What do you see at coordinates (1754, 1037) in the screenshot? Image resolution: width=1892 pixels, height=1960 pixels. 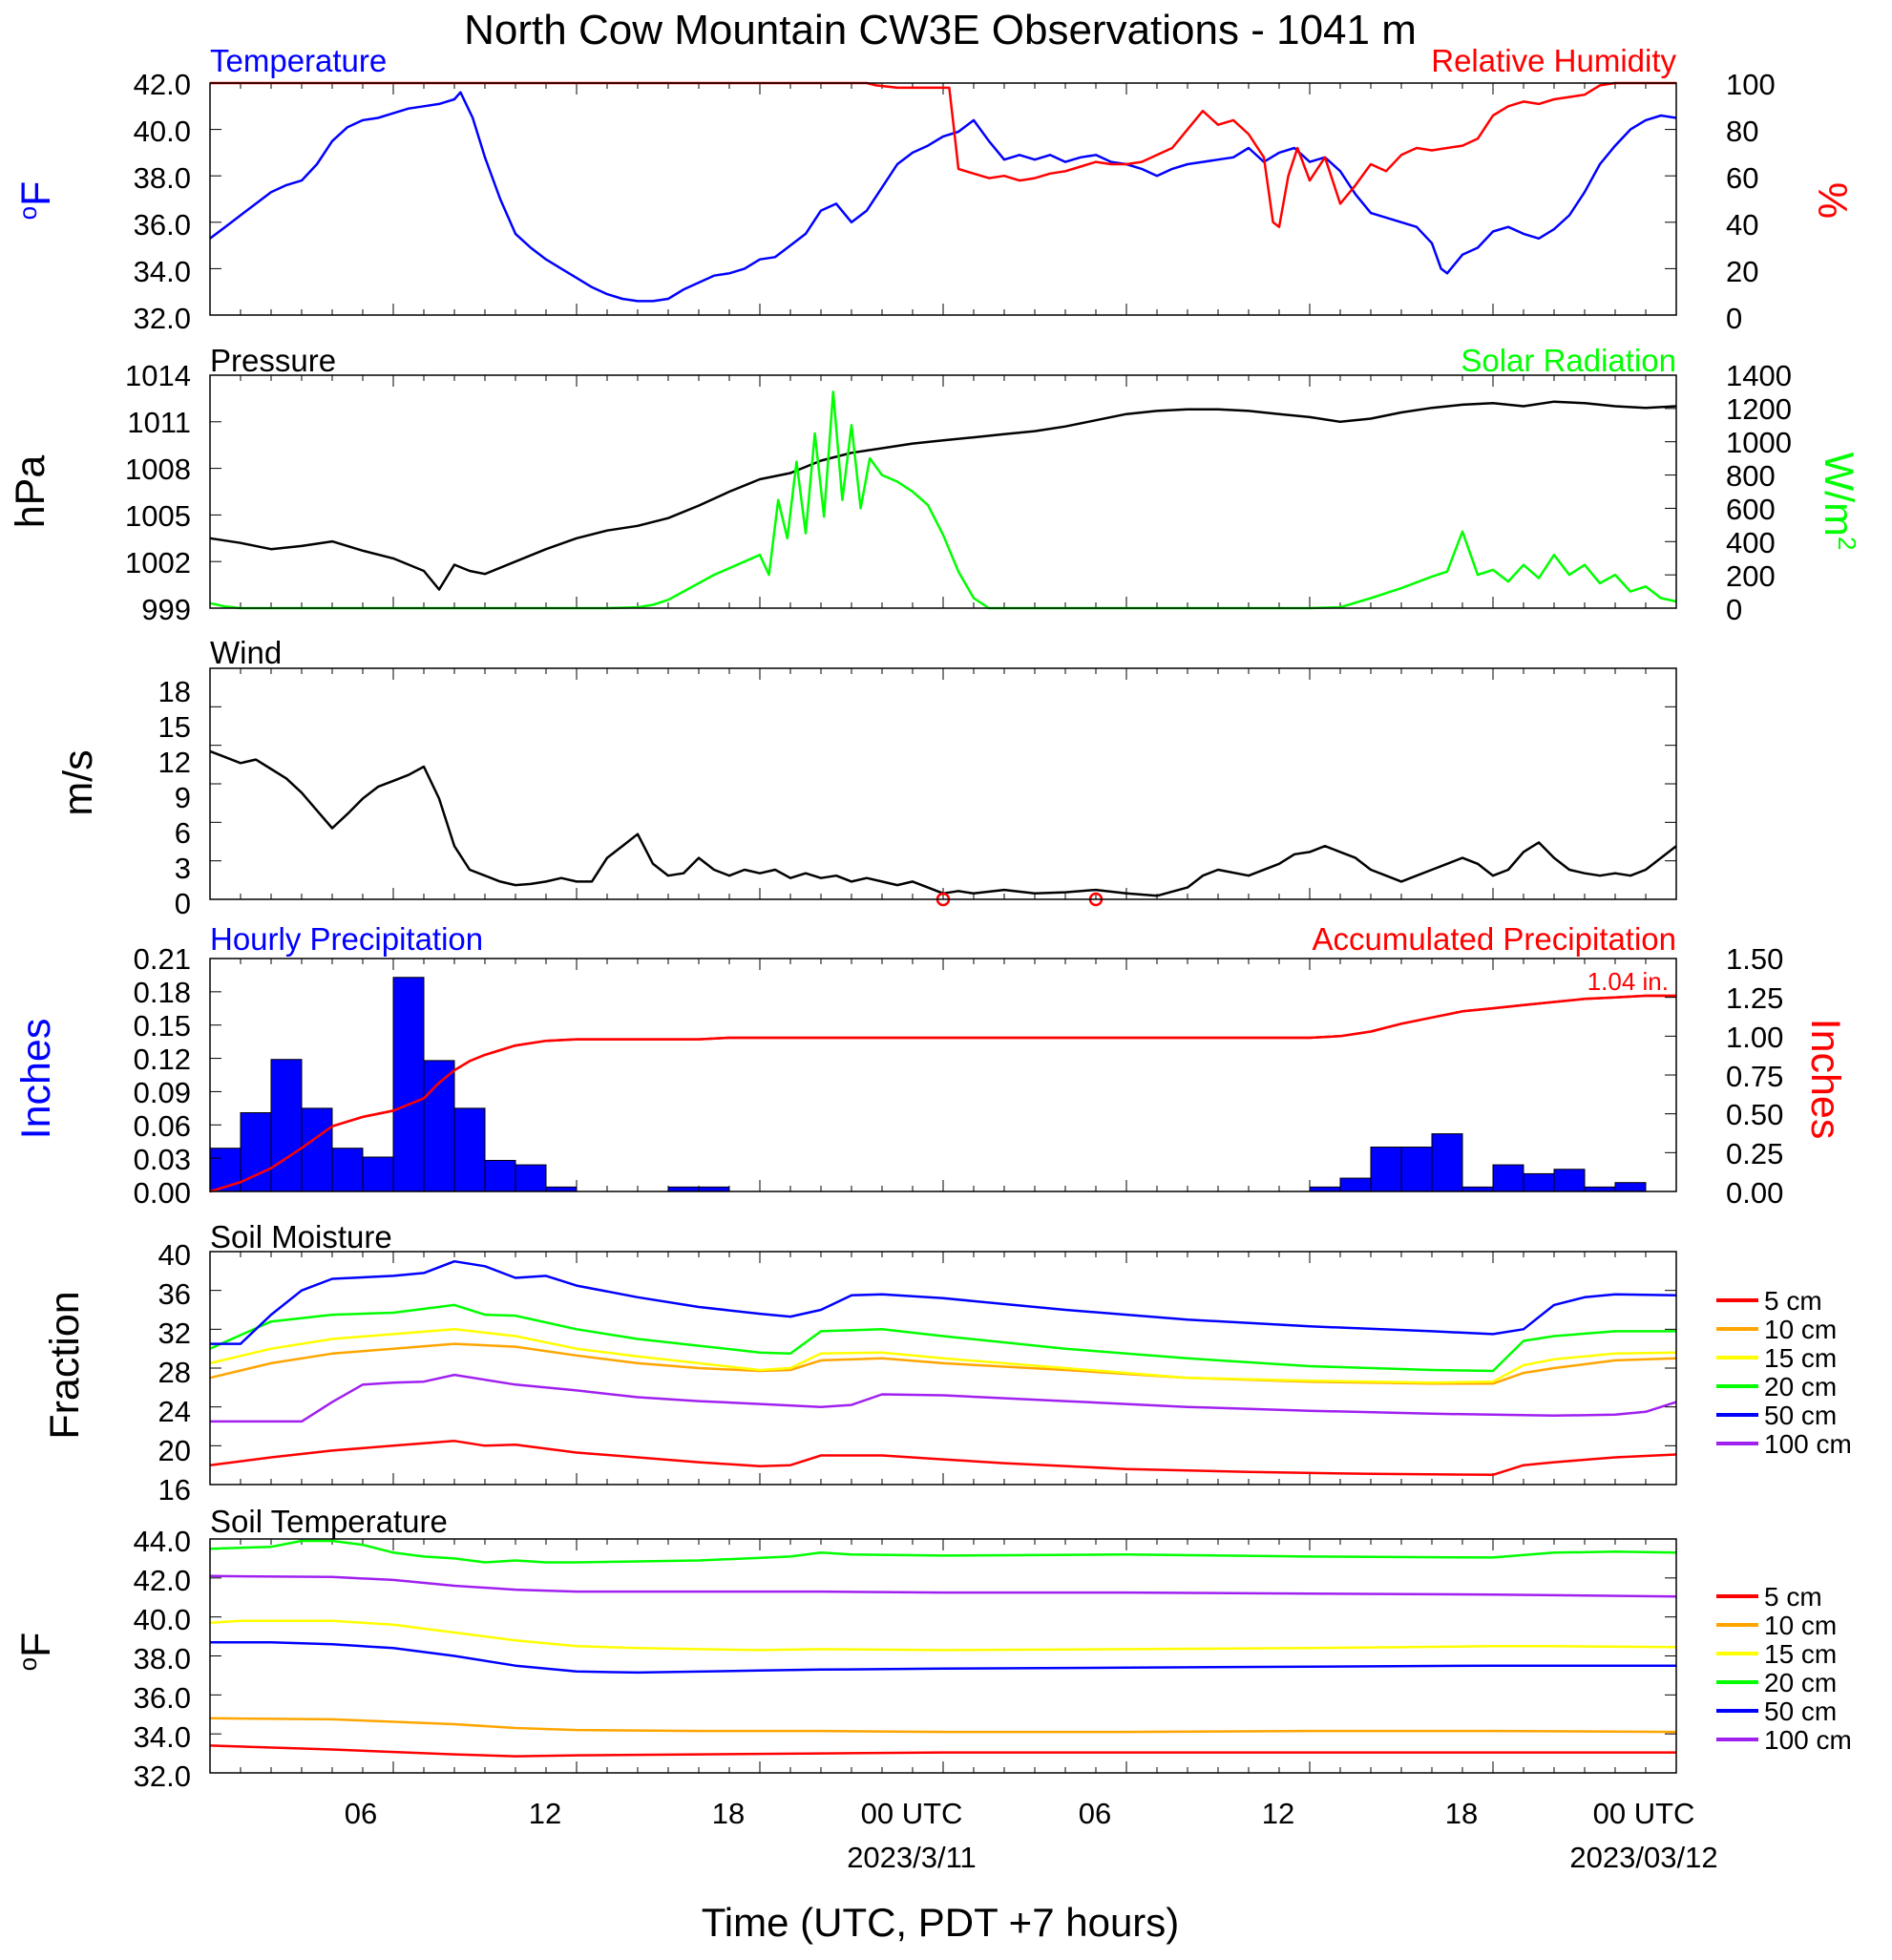 I see `y-tick-label-right: 1.00` at bounding box center [1754, 1037].